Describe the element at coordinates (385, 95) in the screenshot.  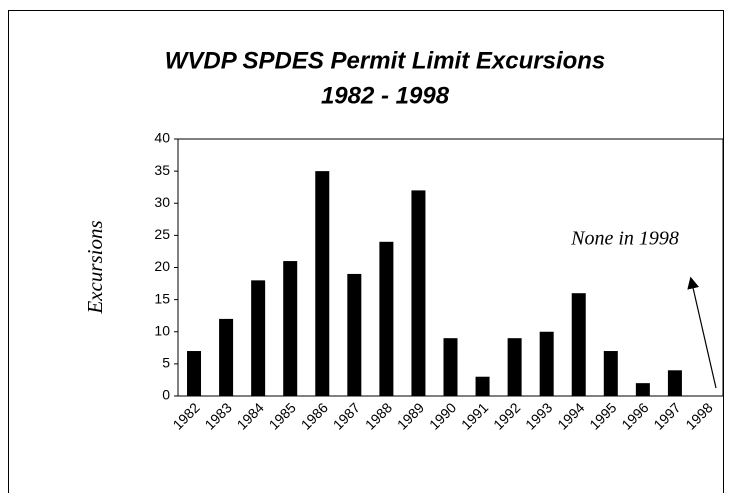
I see `chart-title: 1982 - 1998` at that location.